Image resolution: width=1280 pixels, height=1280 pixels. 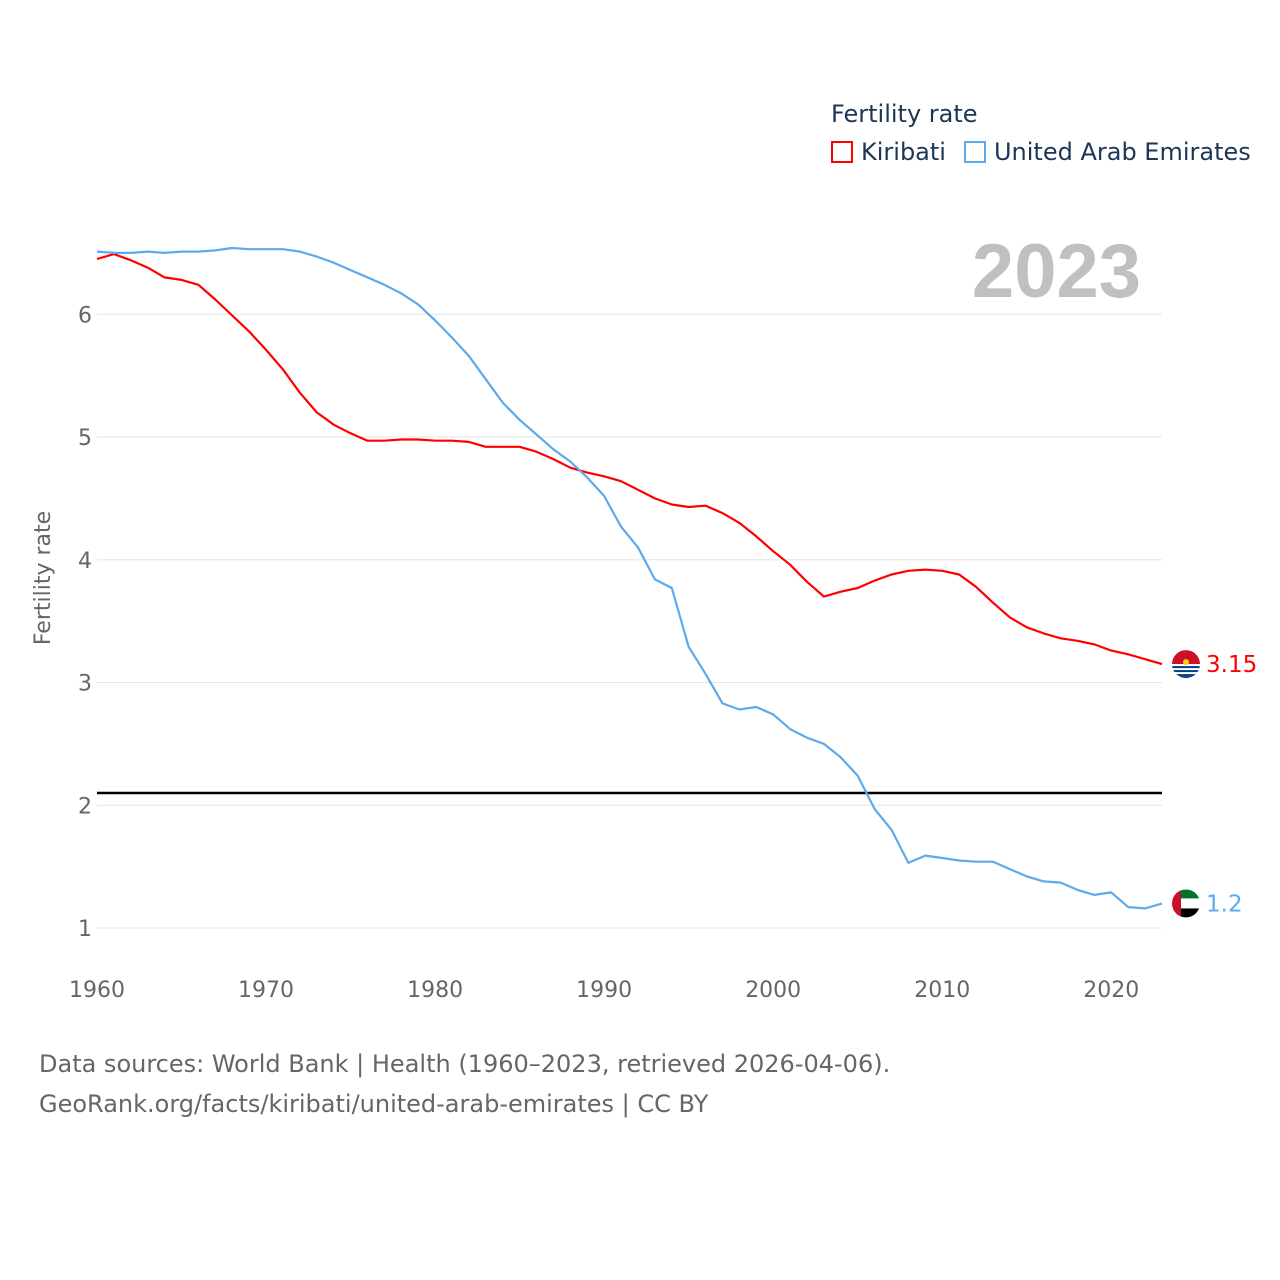 What do you see at coordinates (1224, 904) in the screenshot?
I see `end-value-label: 1.2` at bounding box center [1224, 904].